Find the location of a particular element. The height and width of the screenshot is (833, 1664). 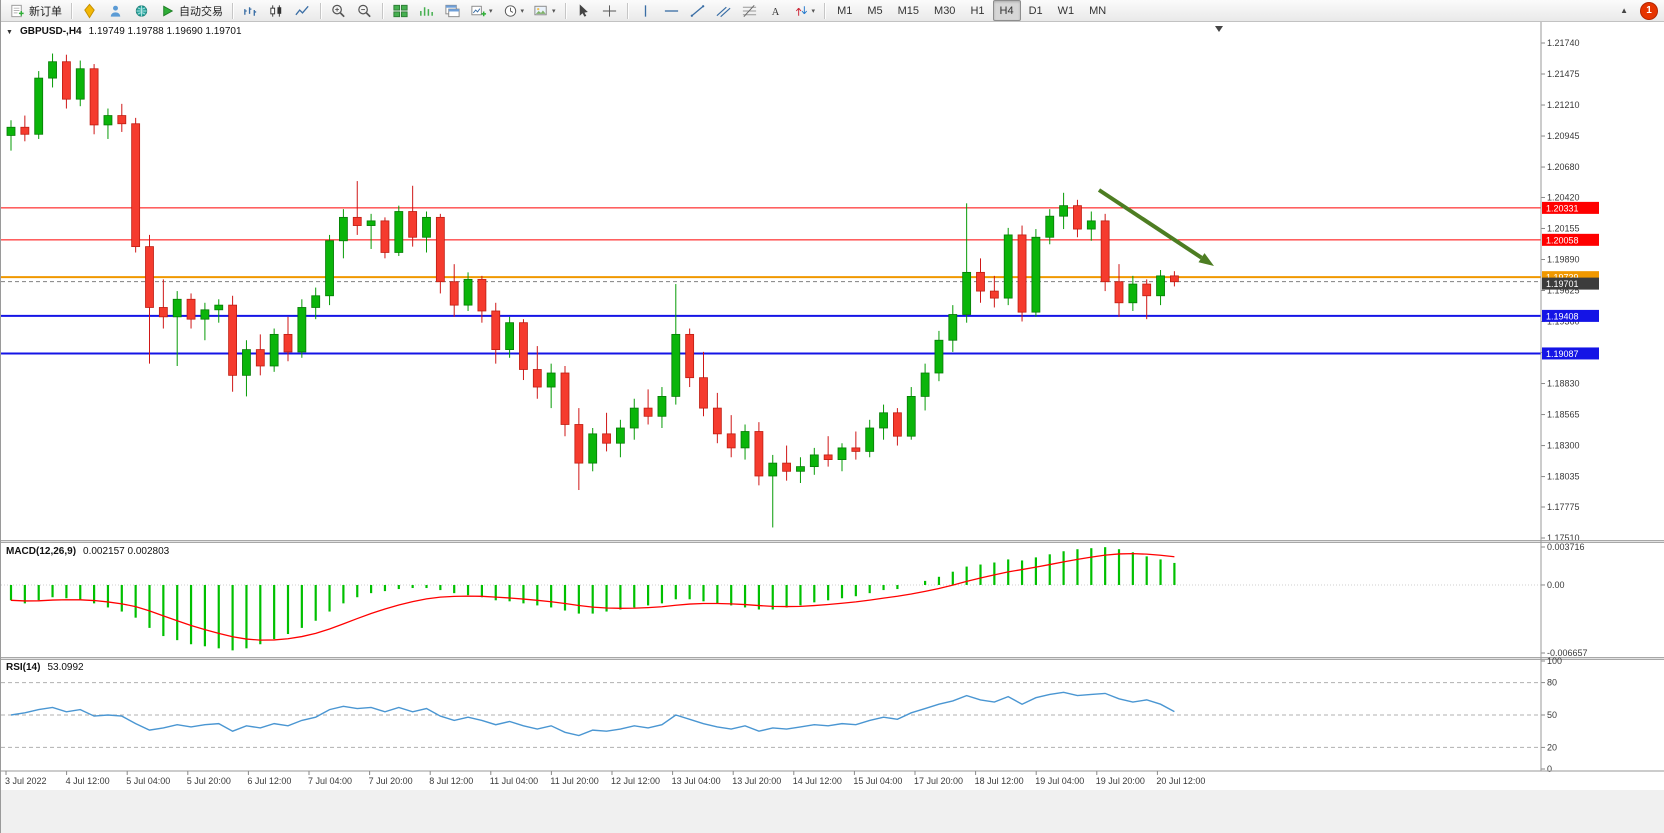

trend-icon is located at coordinates (697, 11).